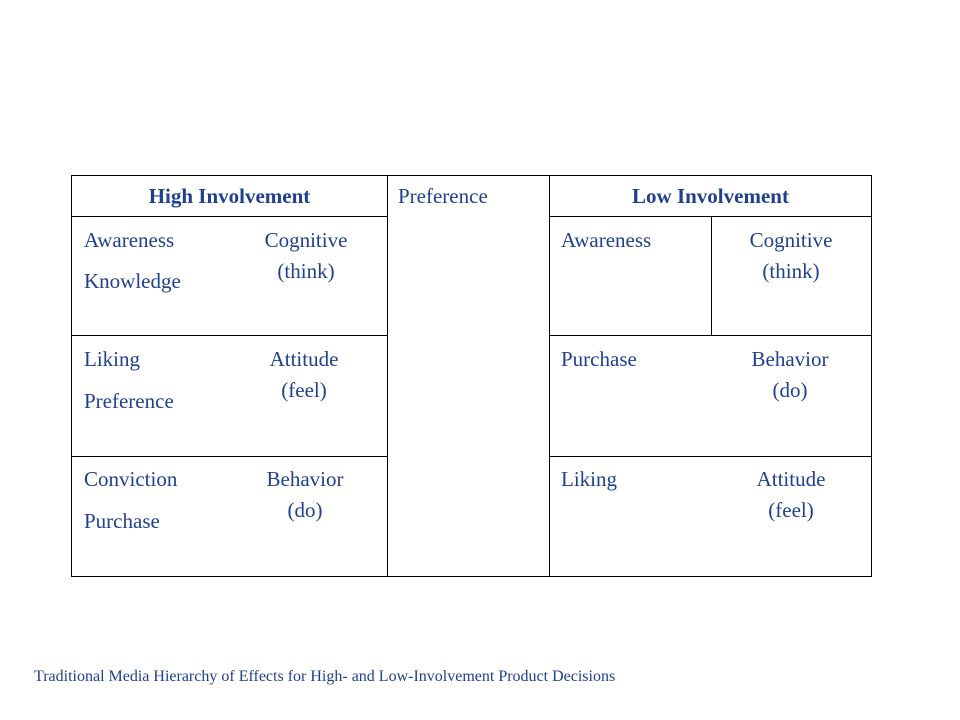 The width and height of the screenshot is (960, 720). I want to click on high-step-purchase: Purchase, so click(122, 521).